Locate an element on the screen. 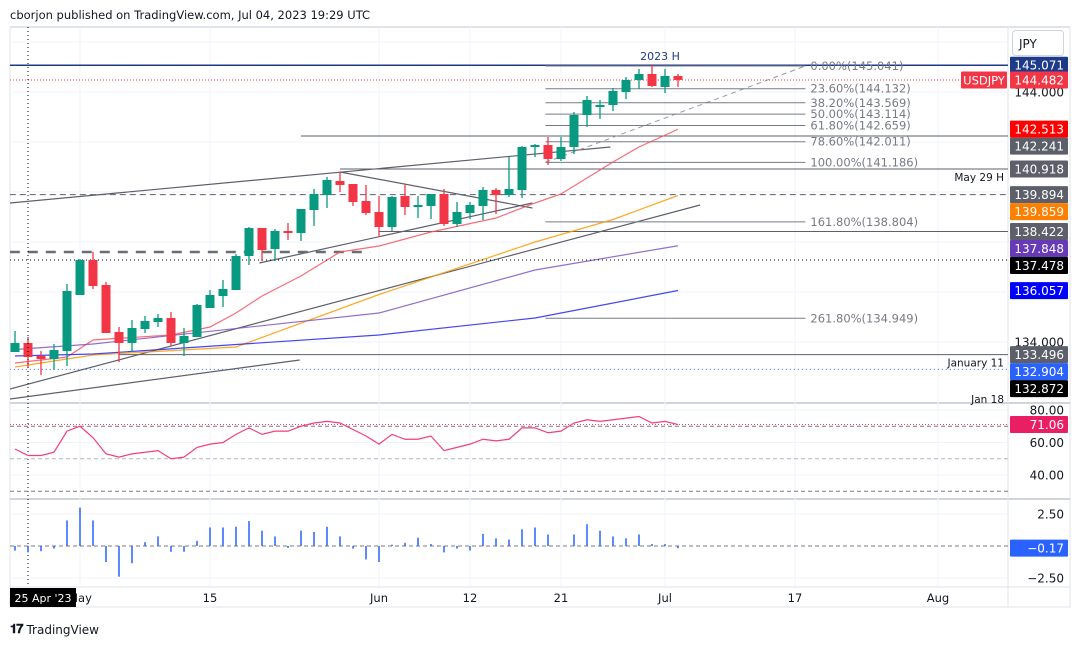 This screenshot has height=647, width=1082. price-axis-badge-text: 138.422 is located at coordinates (1039, 232).